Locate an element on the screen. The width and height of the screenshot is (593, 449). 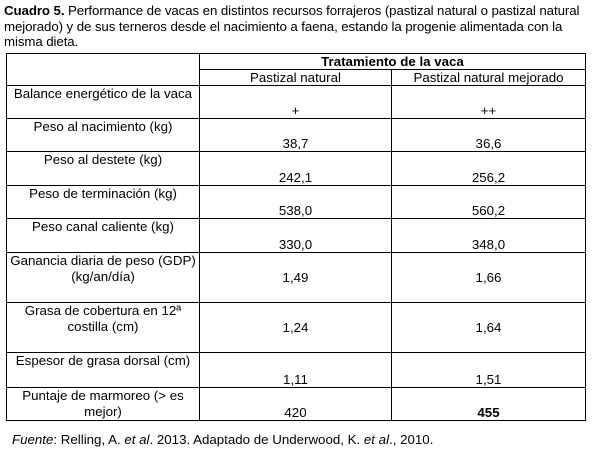
row-value-natural: + is located at coordinates (295, 102).